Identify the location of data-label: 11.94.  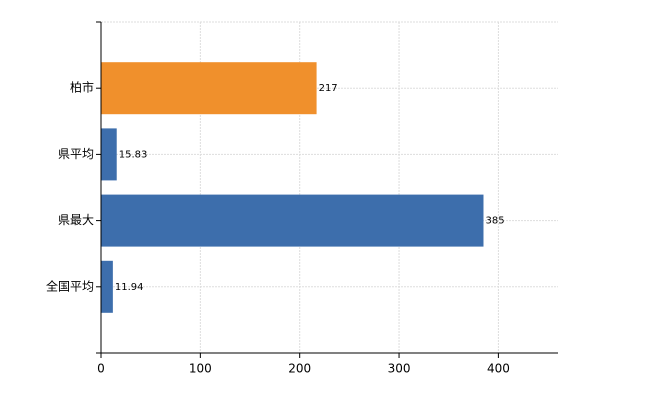
(129, 287).